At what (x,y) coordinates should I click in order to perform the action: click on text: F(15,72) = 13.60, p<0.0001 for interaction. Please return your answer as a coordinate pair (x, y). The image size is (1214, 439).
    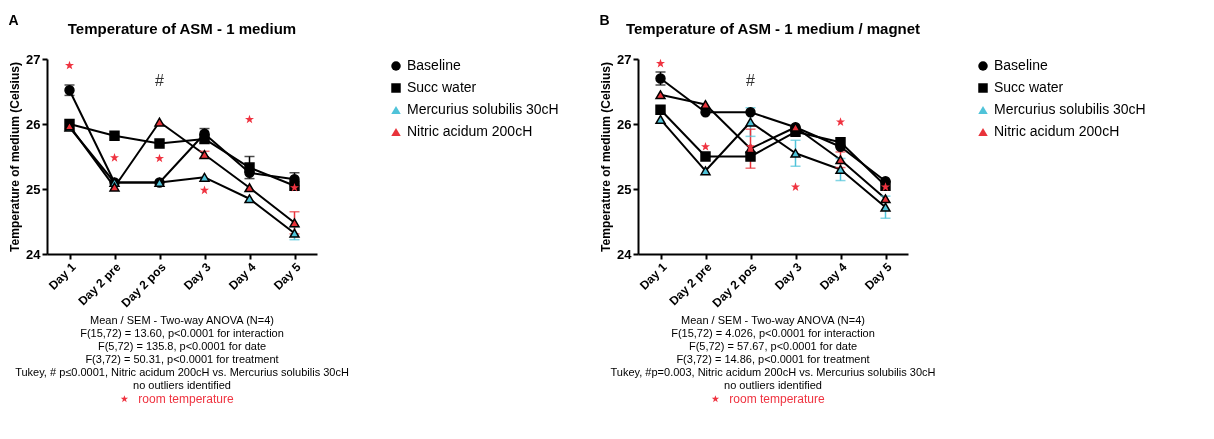
    Looking at the image, I should click on (182, 333).